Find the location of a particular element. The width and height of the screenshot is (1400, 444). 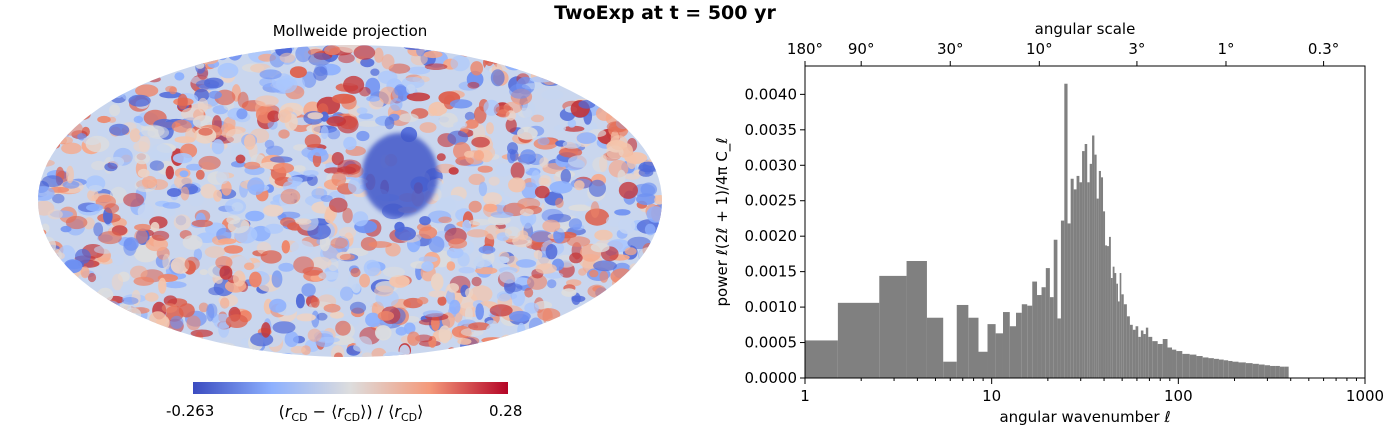

x-tick-label: 1 is located at coordinates (805, 396).